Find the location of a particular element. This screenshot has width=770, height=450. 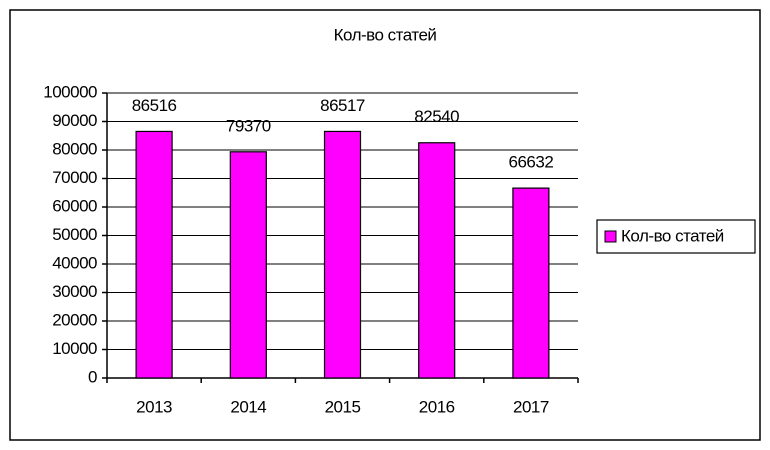

x-tick-label: 2013 is located at coordinates (154, 406).